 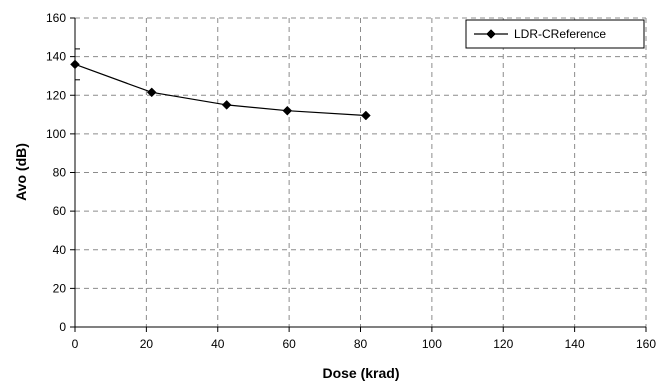 What do you see at coordinates (218, 344) in the screenshot?
I see `x-tick-label: 40` at bounding box center [218, 344].